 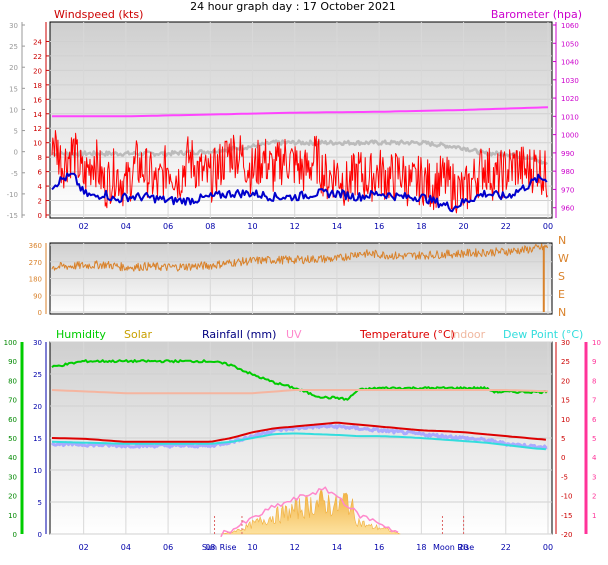 I want to click on temperature-tick-label: 30, so click(x=565, y=343).